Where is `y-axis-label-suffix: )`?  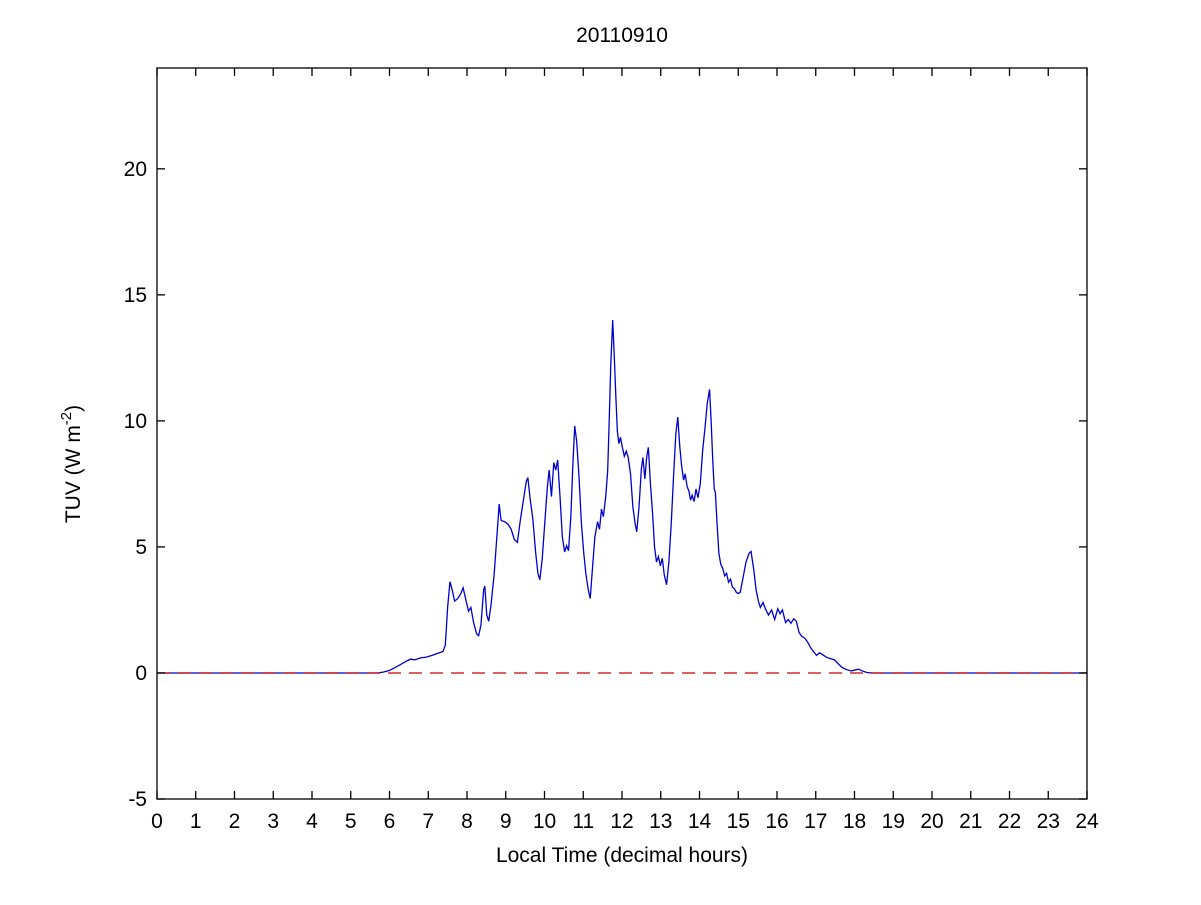
y-axis-label-suffix: ) is located at coordinates (73, 408).